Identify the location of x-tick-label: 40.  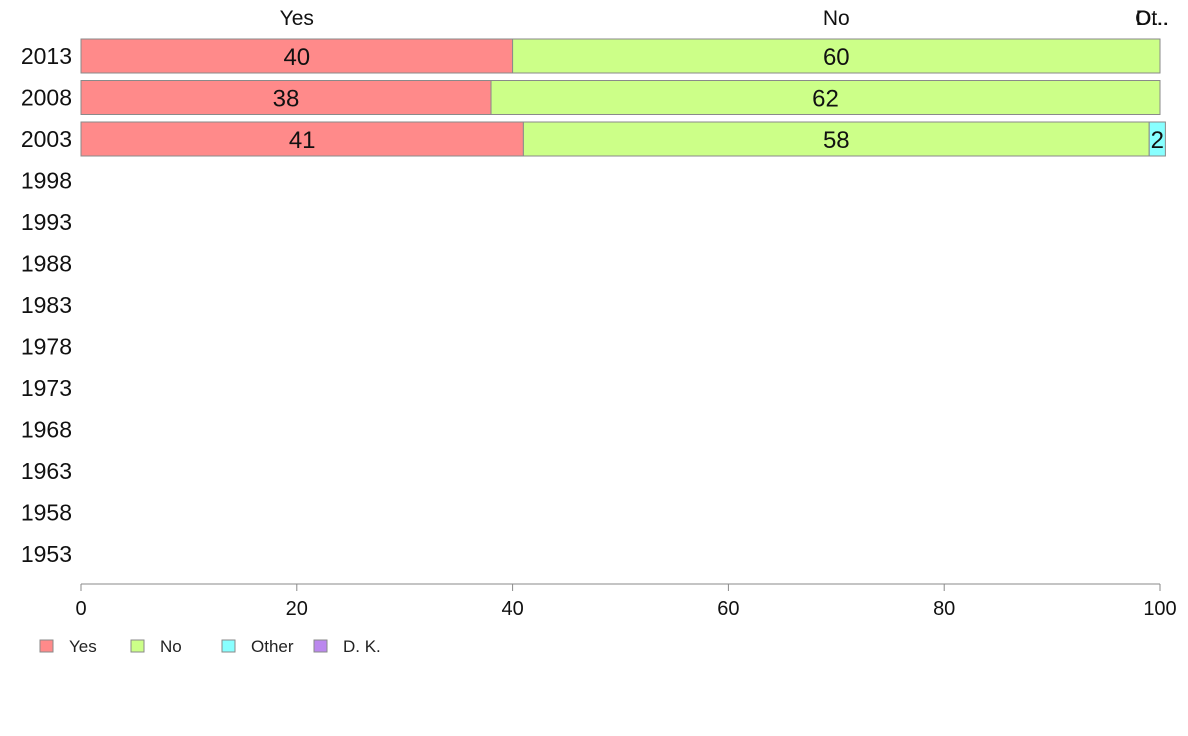
(512, 609).